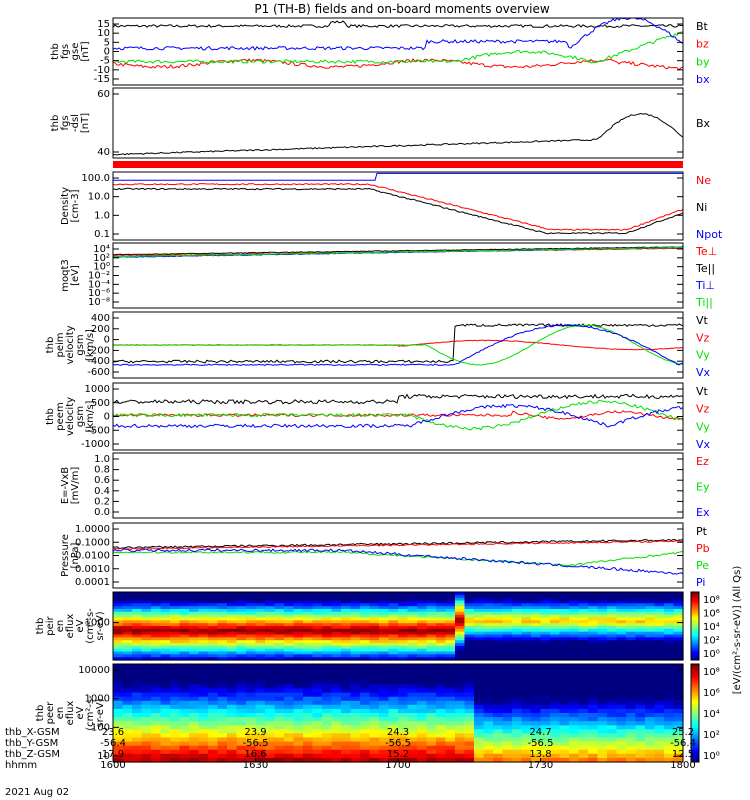 The width and height of the screenshot is (750, 800). I want to click on vy-peim-trace, so click(398, 345).